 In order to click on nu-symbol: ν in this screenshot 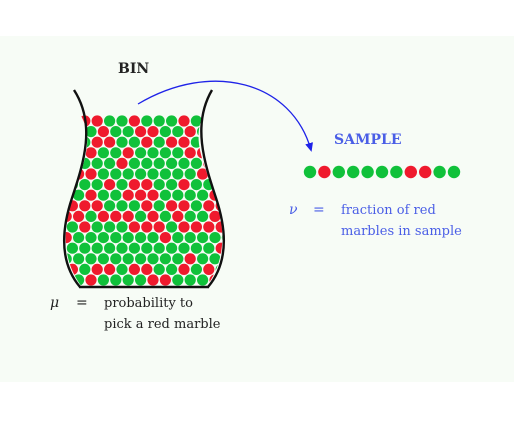, I will do `click(293, 210)`.